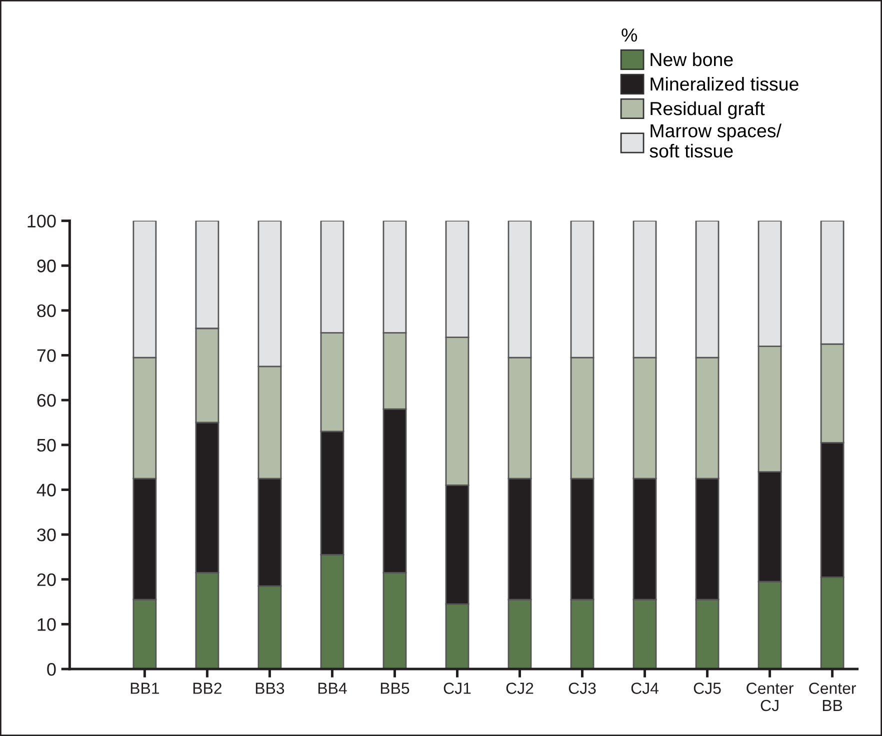  Describe the element at coordinates (46, 311) in the screenshot. I see `y-tick-label: 80` at that location.